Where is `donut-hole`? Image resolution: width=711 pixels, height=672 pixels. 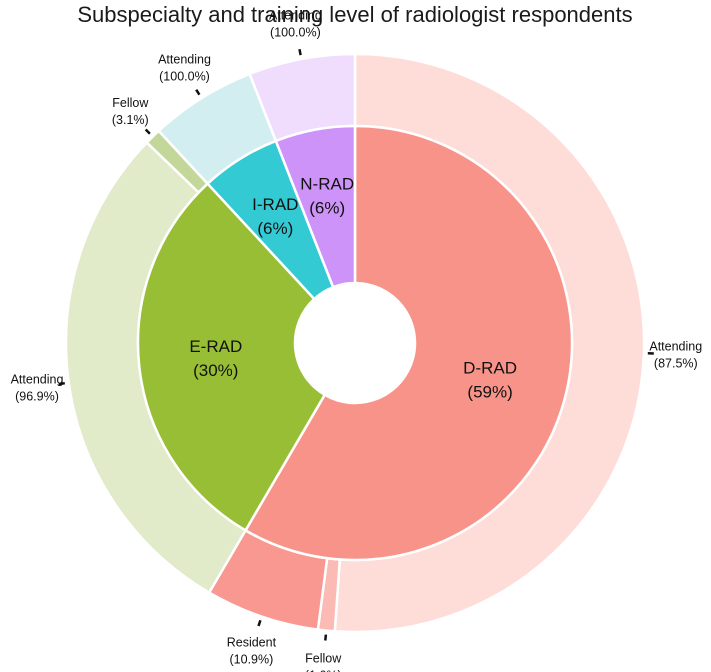 donut-hole is located at coordinates (355, 343).